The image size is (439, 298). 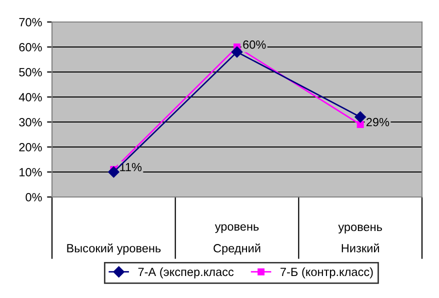 What do you see at coordinates (30, 97) in the screenshot?
I see `y-tick-label: 40%` at bounding box center [30, 97].